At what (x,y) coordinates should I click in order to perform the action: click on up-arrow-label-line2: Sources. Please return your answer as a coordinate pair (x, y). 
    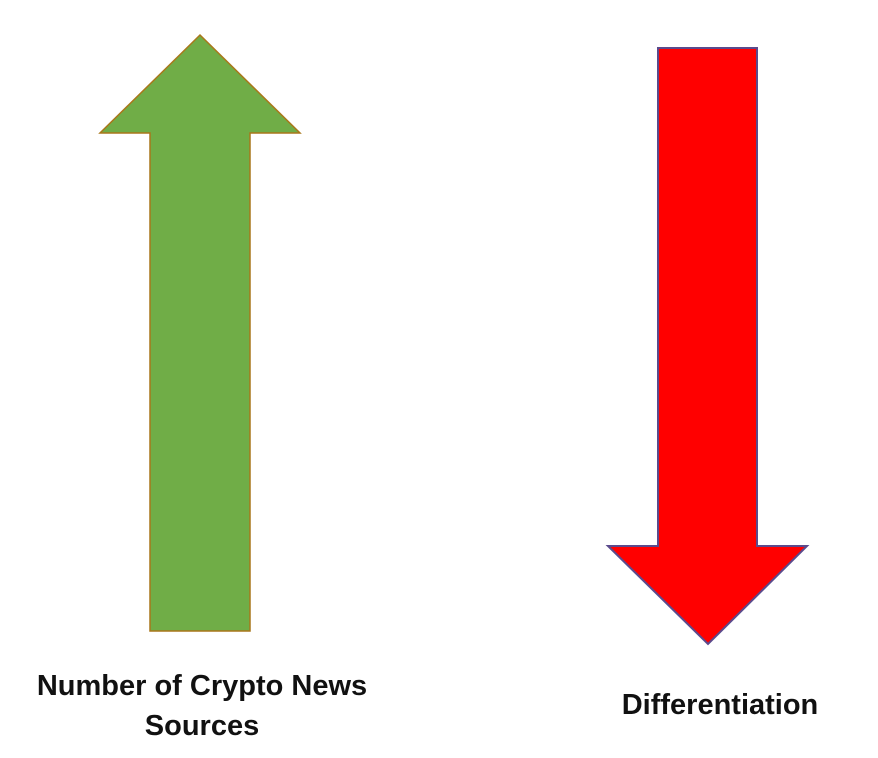
    Looking at the image, I should click on (202, 726).